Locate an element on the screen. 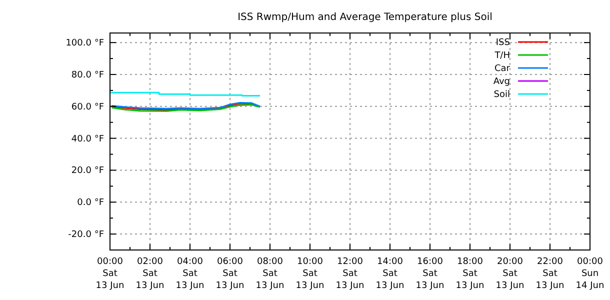 The width and height of the screenshot is (610, 300). y-tick-label: 20.0 °F is located at coordinates (87, 171).